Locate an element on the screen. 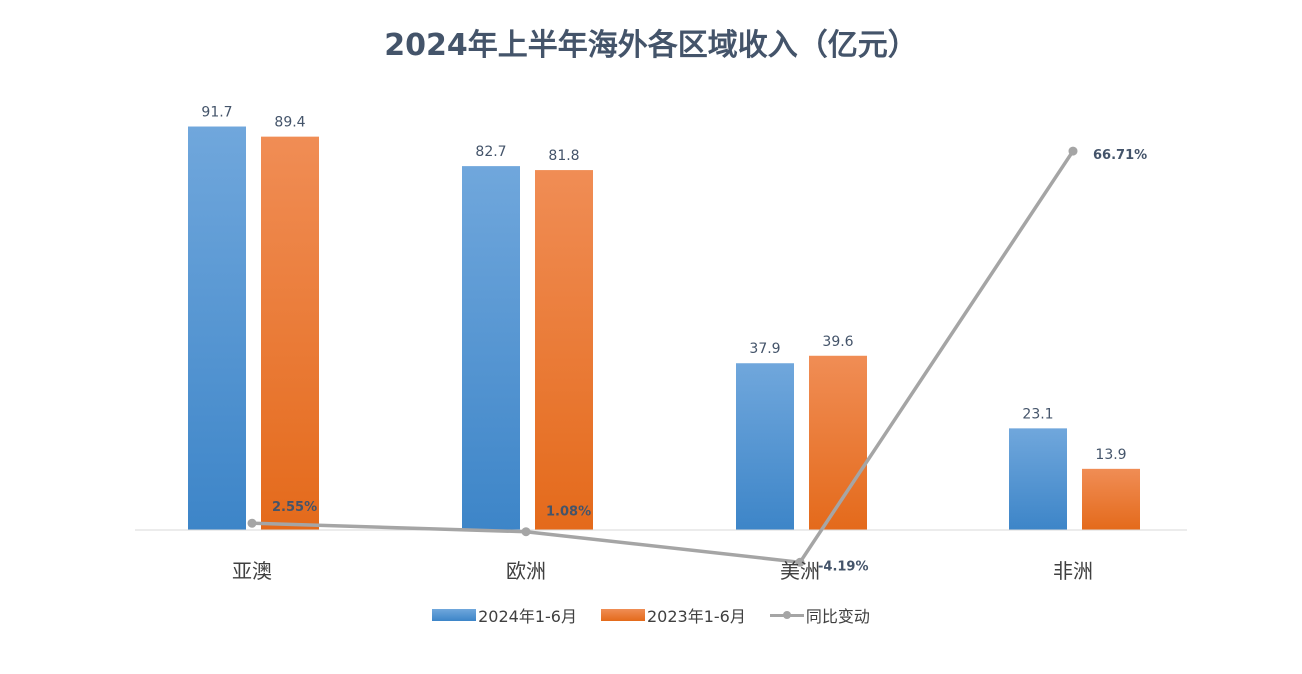  bar-value-label-2023-1: 89.4 is located at coordinates (289, 123).